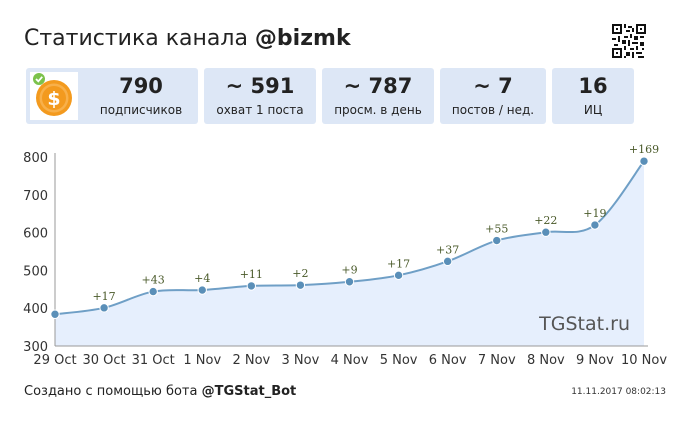 This screenshot has width=680, height=426. What do you see at coordinates (302, 38) in the screenshot?
I see `channel-handle: @bizmk` at bounding box center [302, 38].